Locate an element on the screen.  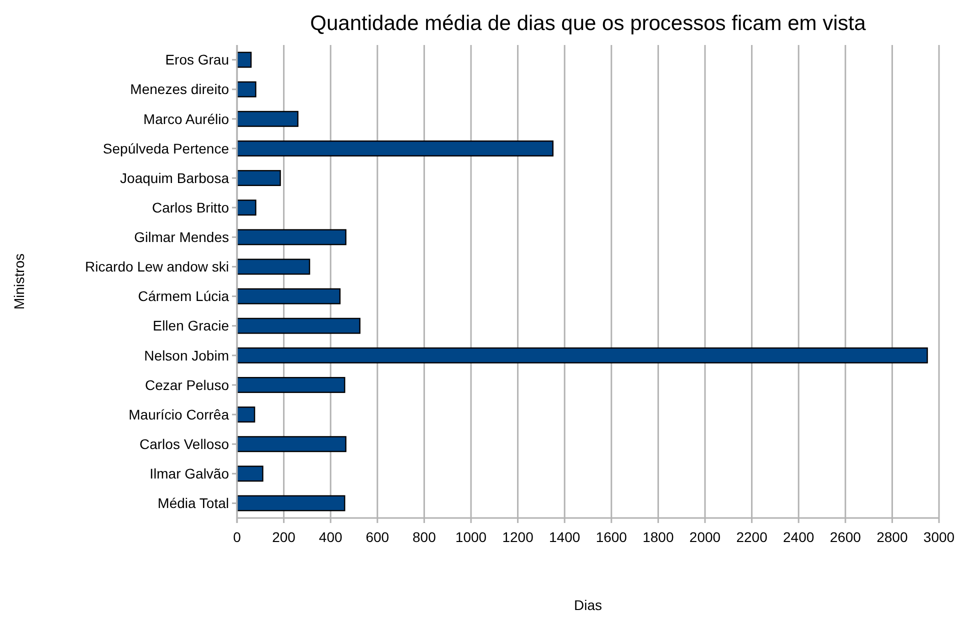
x-tick-label: 1800 is located at coordinates (658, 537).